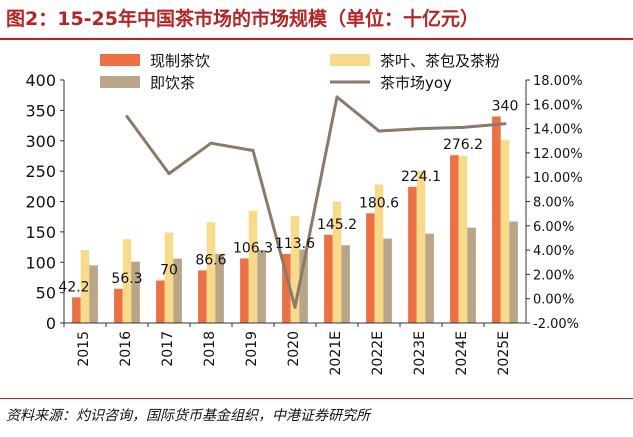  I want to click on x-tick-label: 2024E, so click(462, 353).